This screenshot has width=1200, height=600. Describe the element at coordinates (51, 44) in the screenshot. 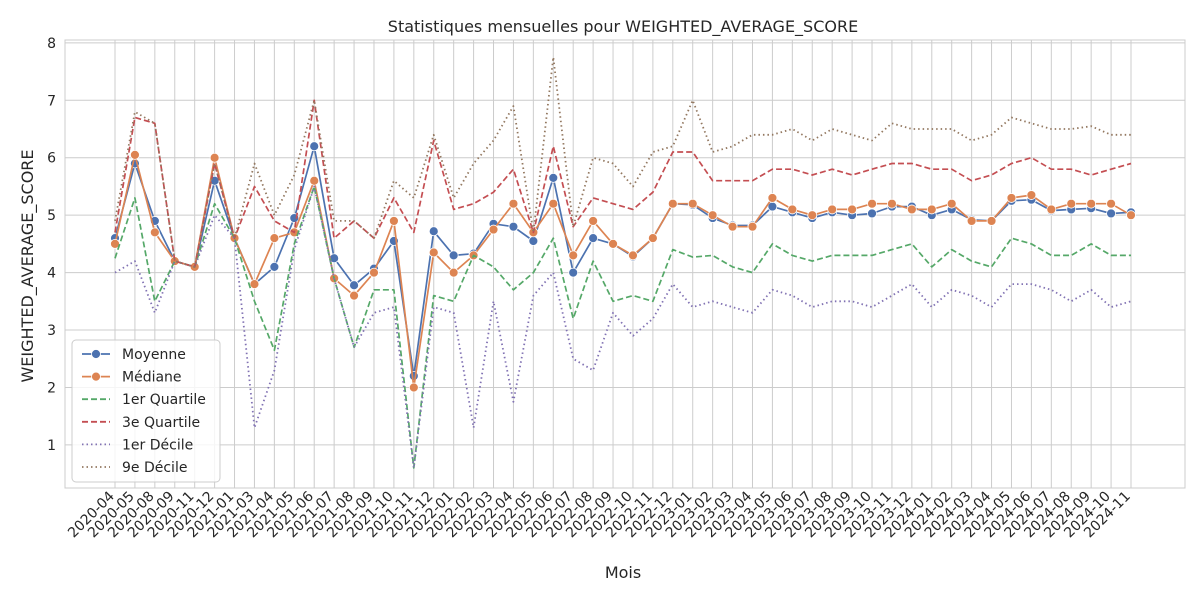

I see `y-tick-label: 8` at that location.